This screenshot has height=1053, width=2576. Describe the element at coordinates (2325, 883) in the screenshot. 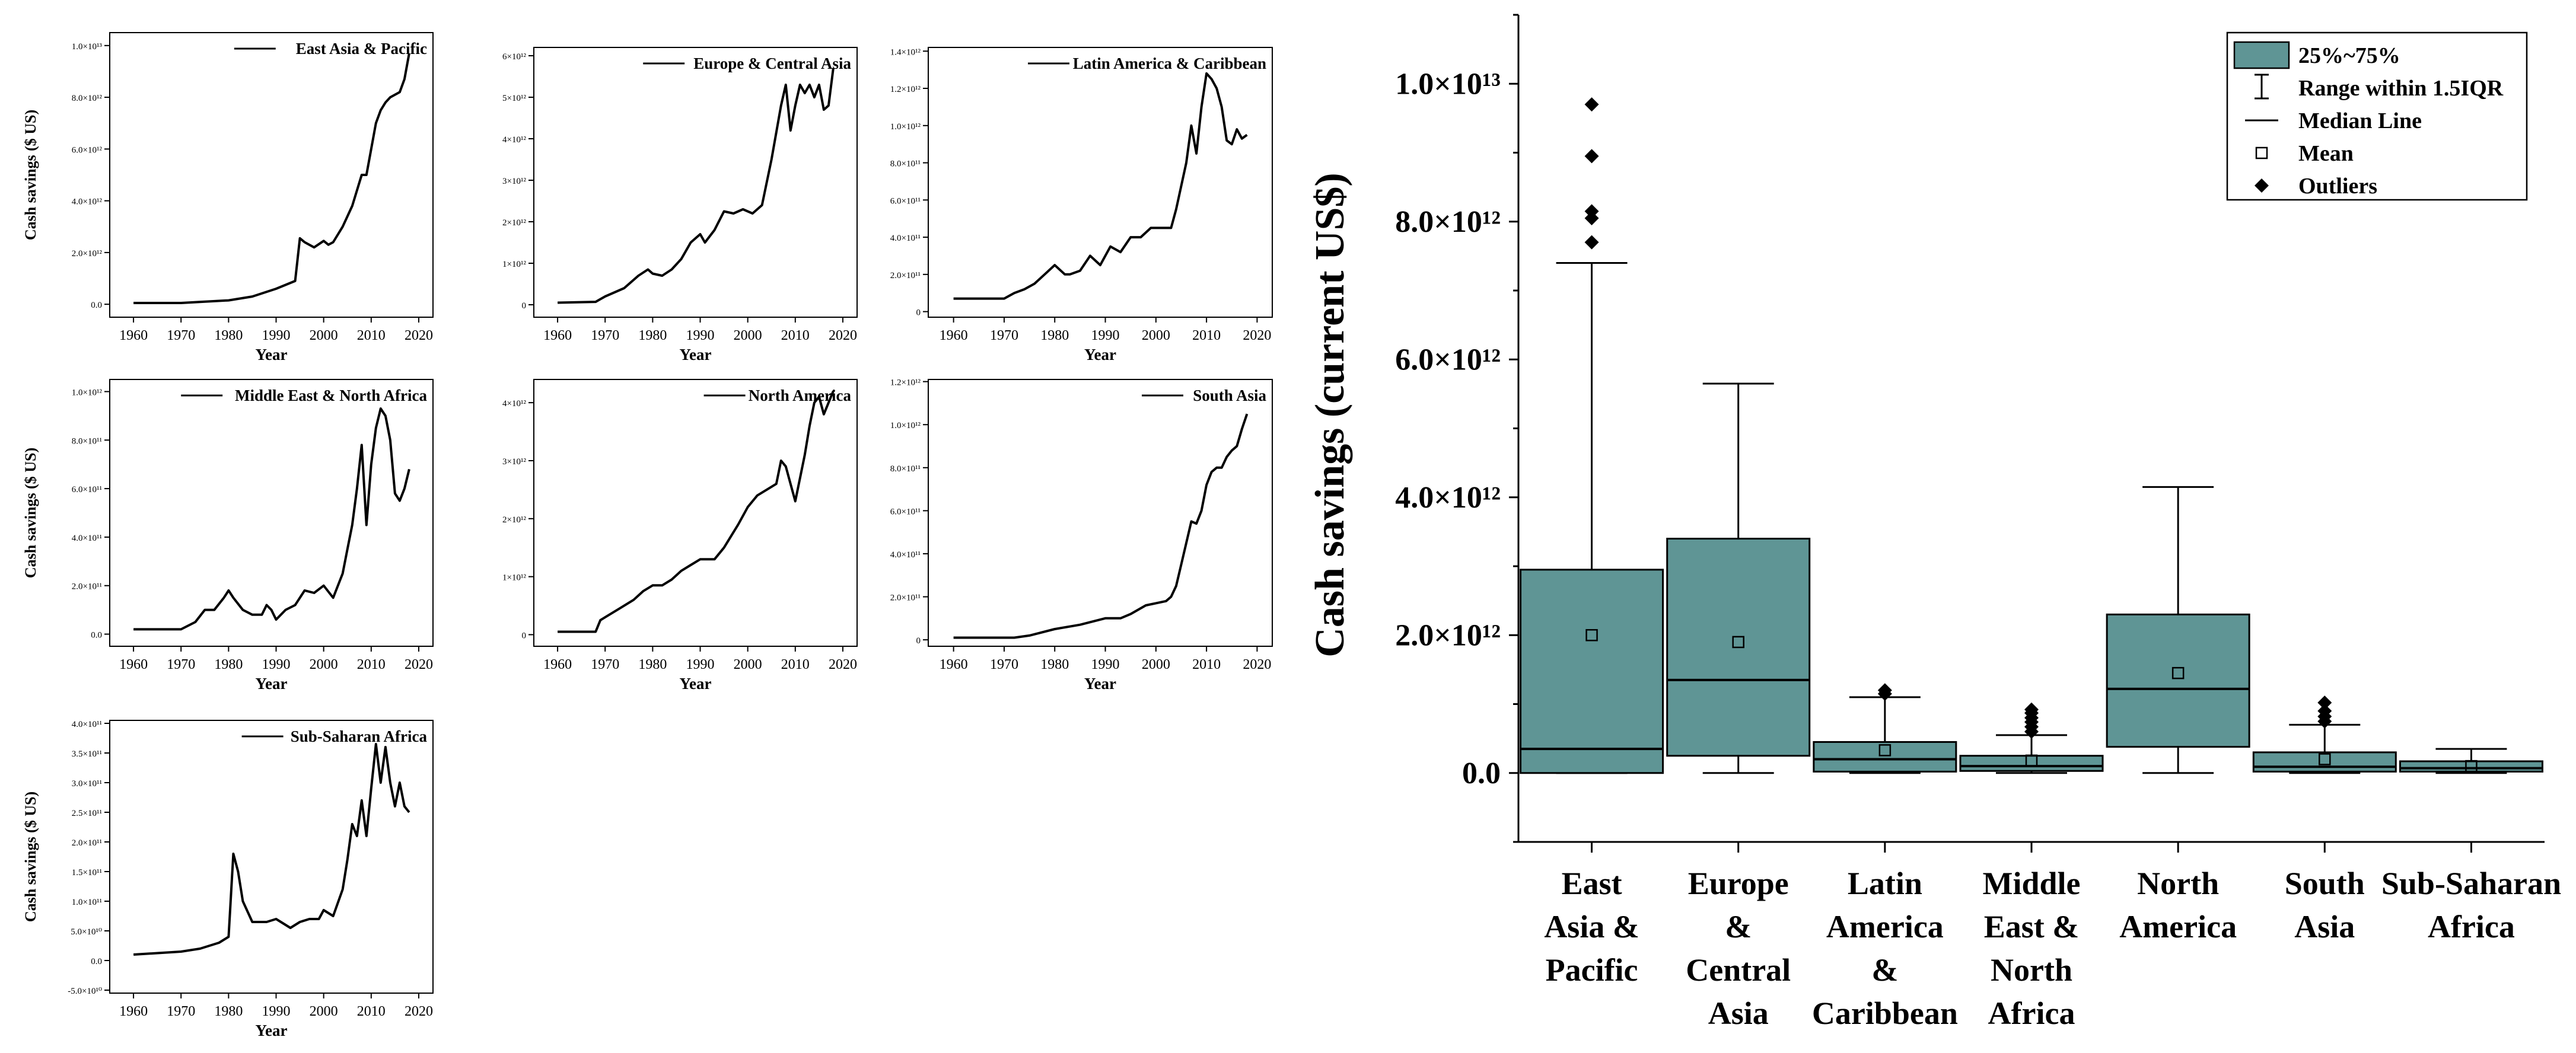

I see `x-category-label: South` at that location.